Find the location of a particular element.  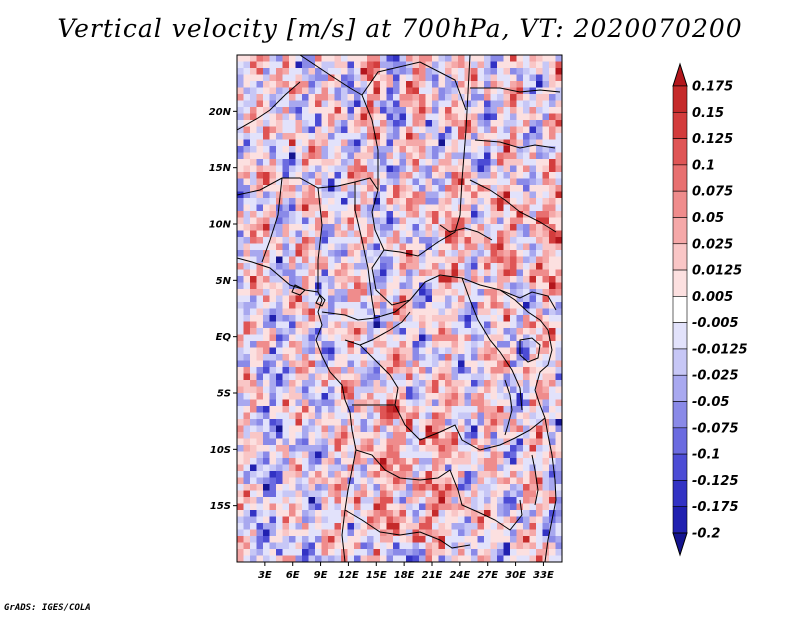

x-tick-label: 21E is located at coordinates (432, 575).